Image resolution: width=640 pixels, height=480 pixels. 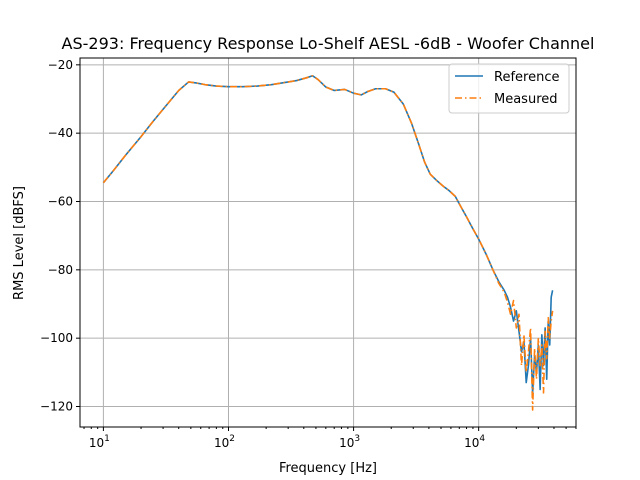 I want to click on x-tick-label: 10², so click(x=224, y=442).